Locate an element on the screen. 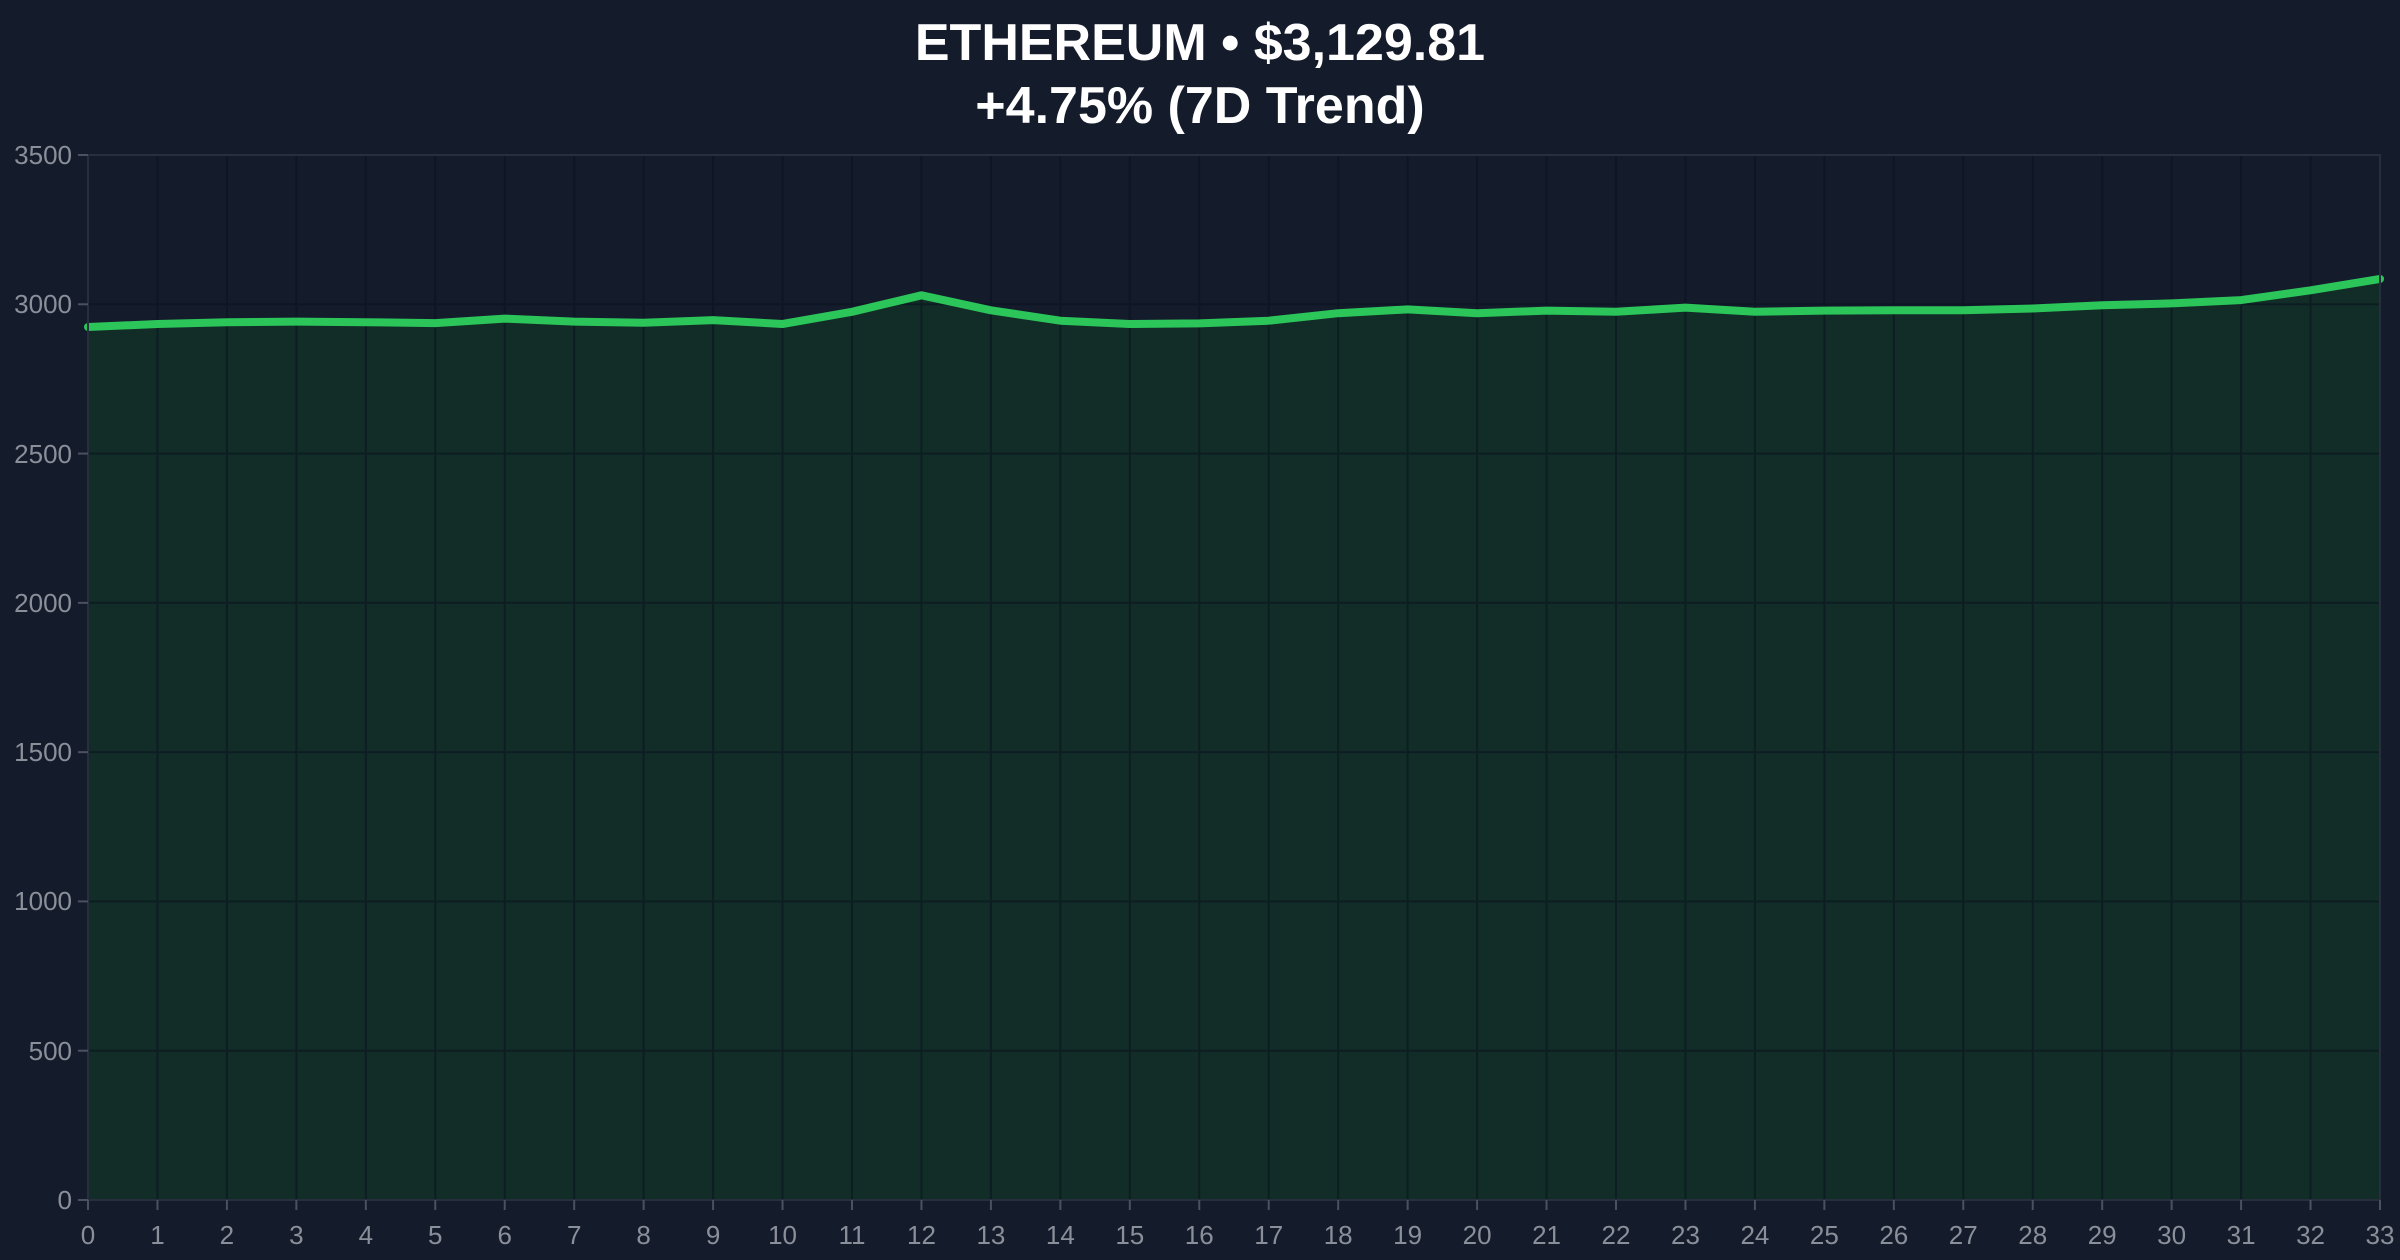 This screenshot has width=2400, height=1260. x-tick-label: 10 is located at coordinates (782, 1235).